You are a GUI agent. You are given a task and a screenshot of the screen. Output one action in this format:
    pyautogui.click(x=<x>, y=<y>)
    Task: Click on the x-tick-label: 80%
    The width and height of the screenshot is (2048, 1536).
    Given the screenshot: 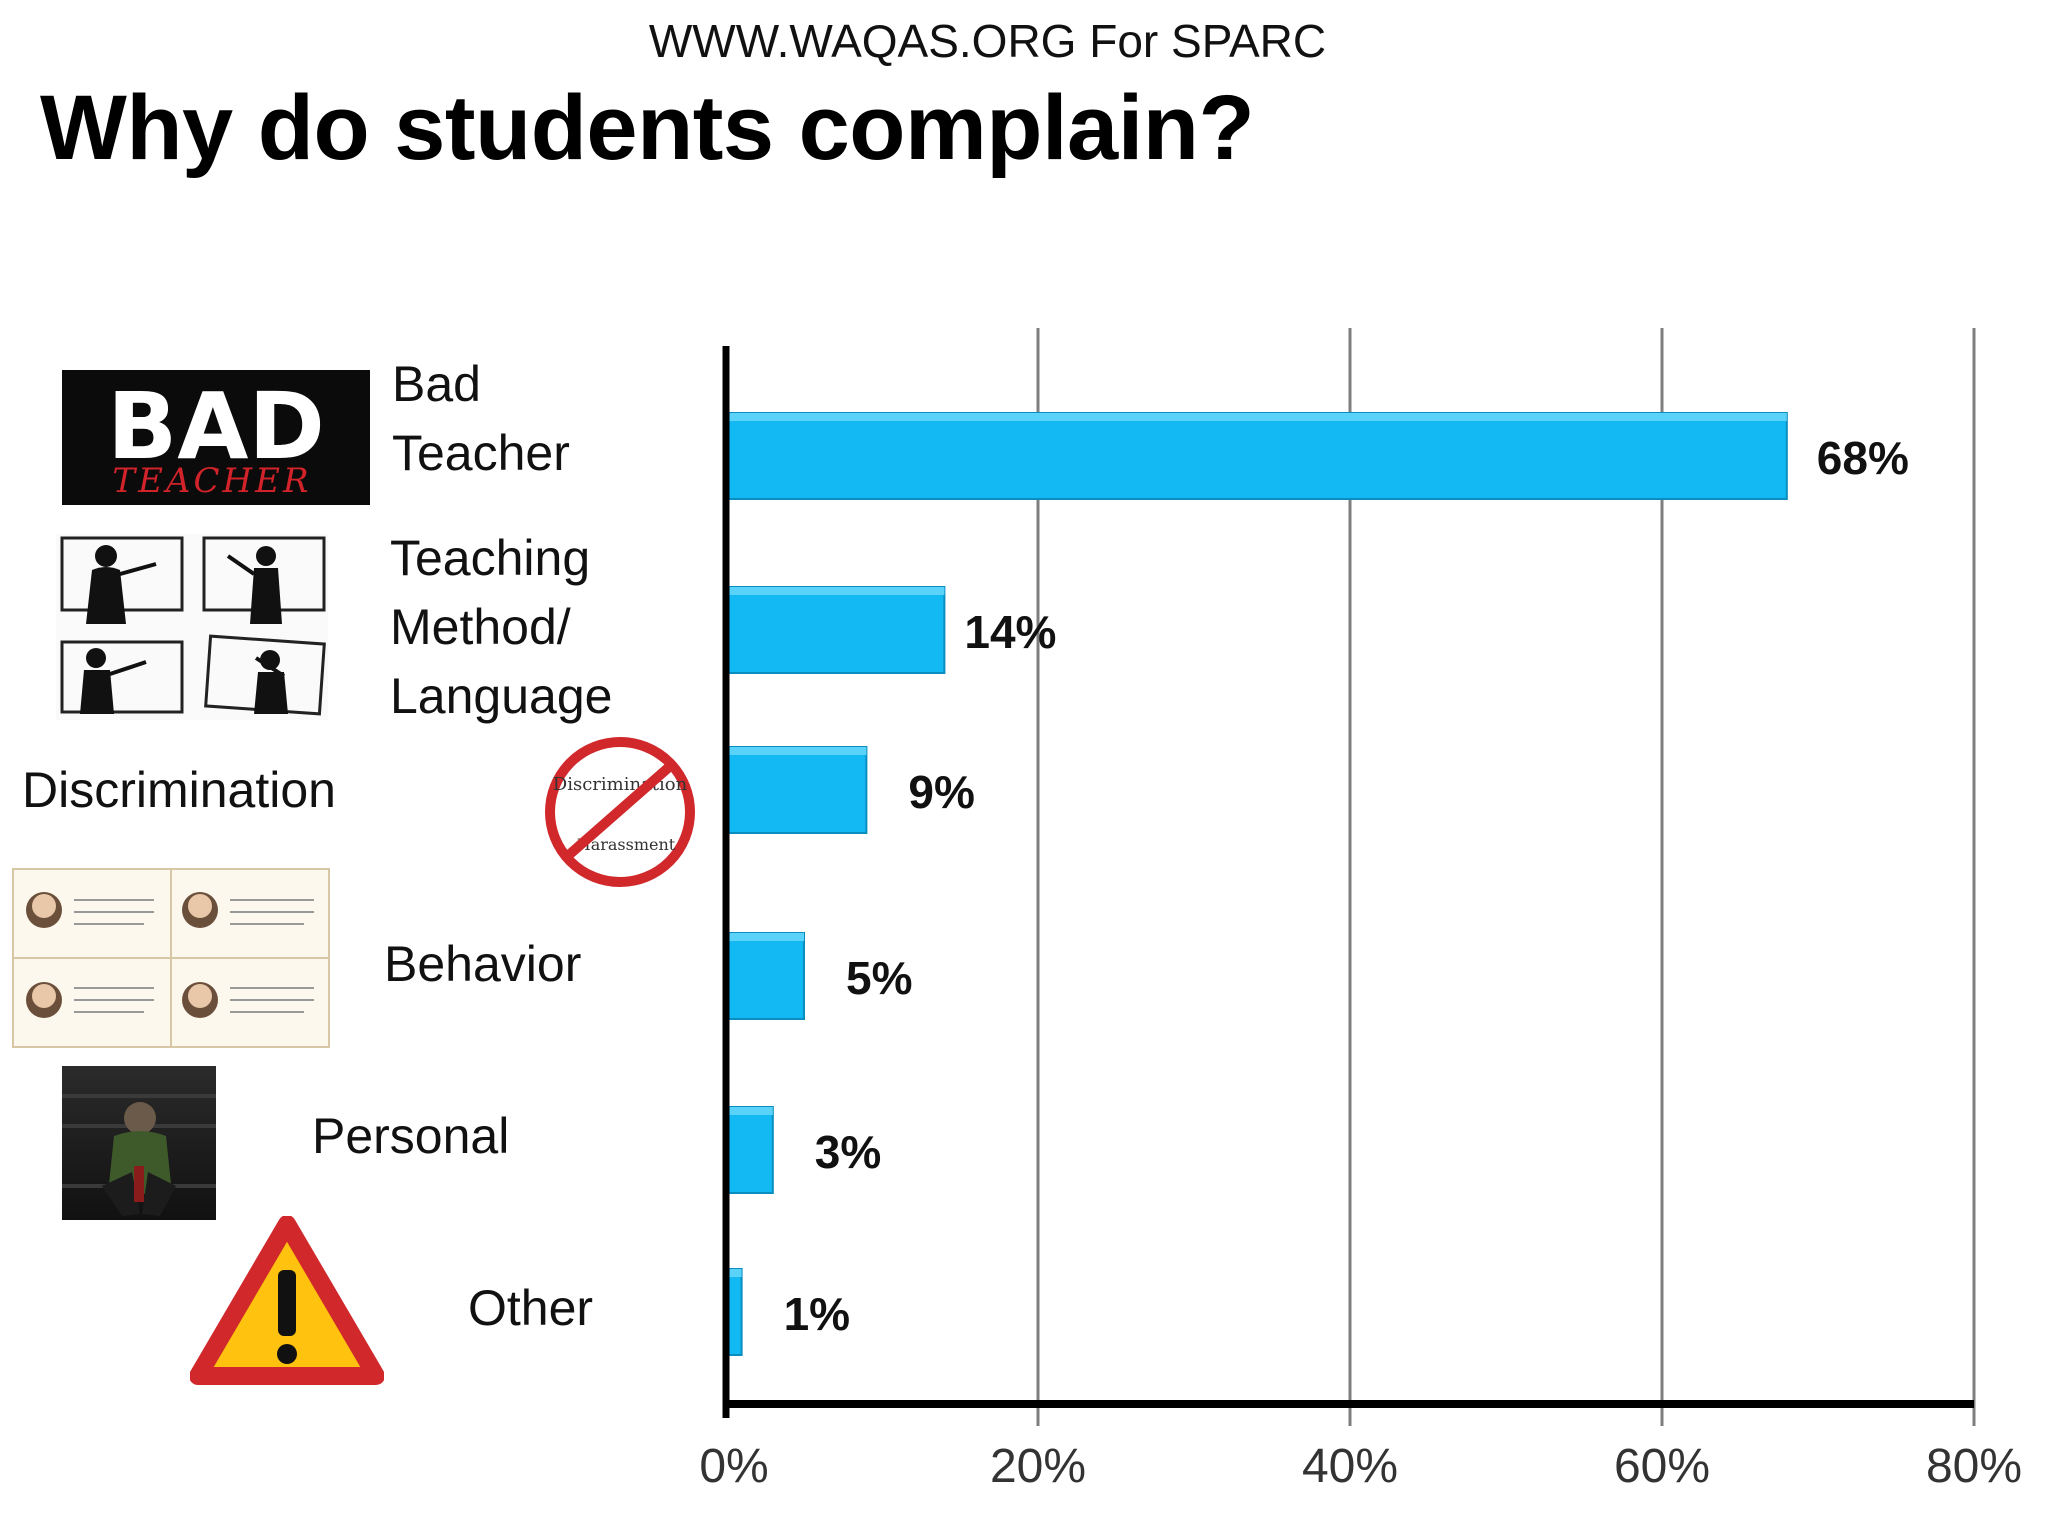 What is the action you would take?
    pyautogui.click(x=1974, y=1466)
    